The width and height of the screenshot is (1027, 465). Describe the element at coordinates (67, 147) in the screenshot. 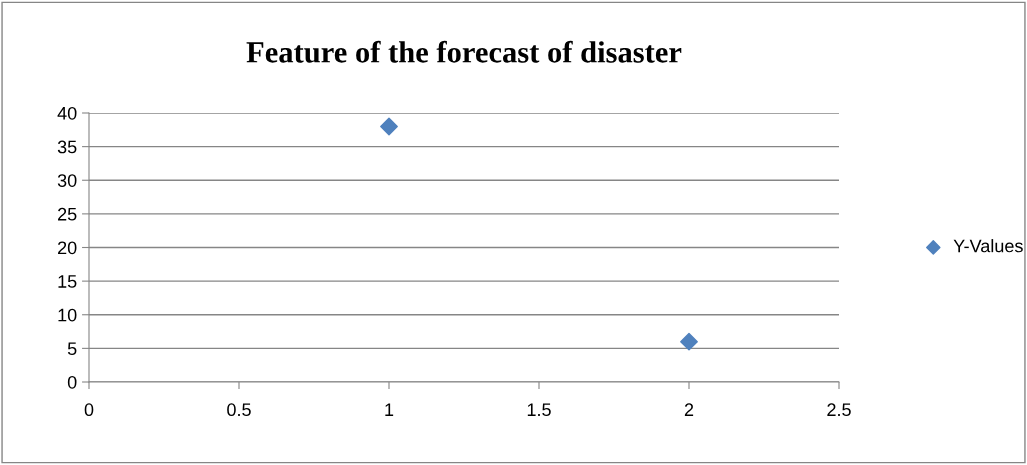

I see `y-tick-label: 35` at that location.